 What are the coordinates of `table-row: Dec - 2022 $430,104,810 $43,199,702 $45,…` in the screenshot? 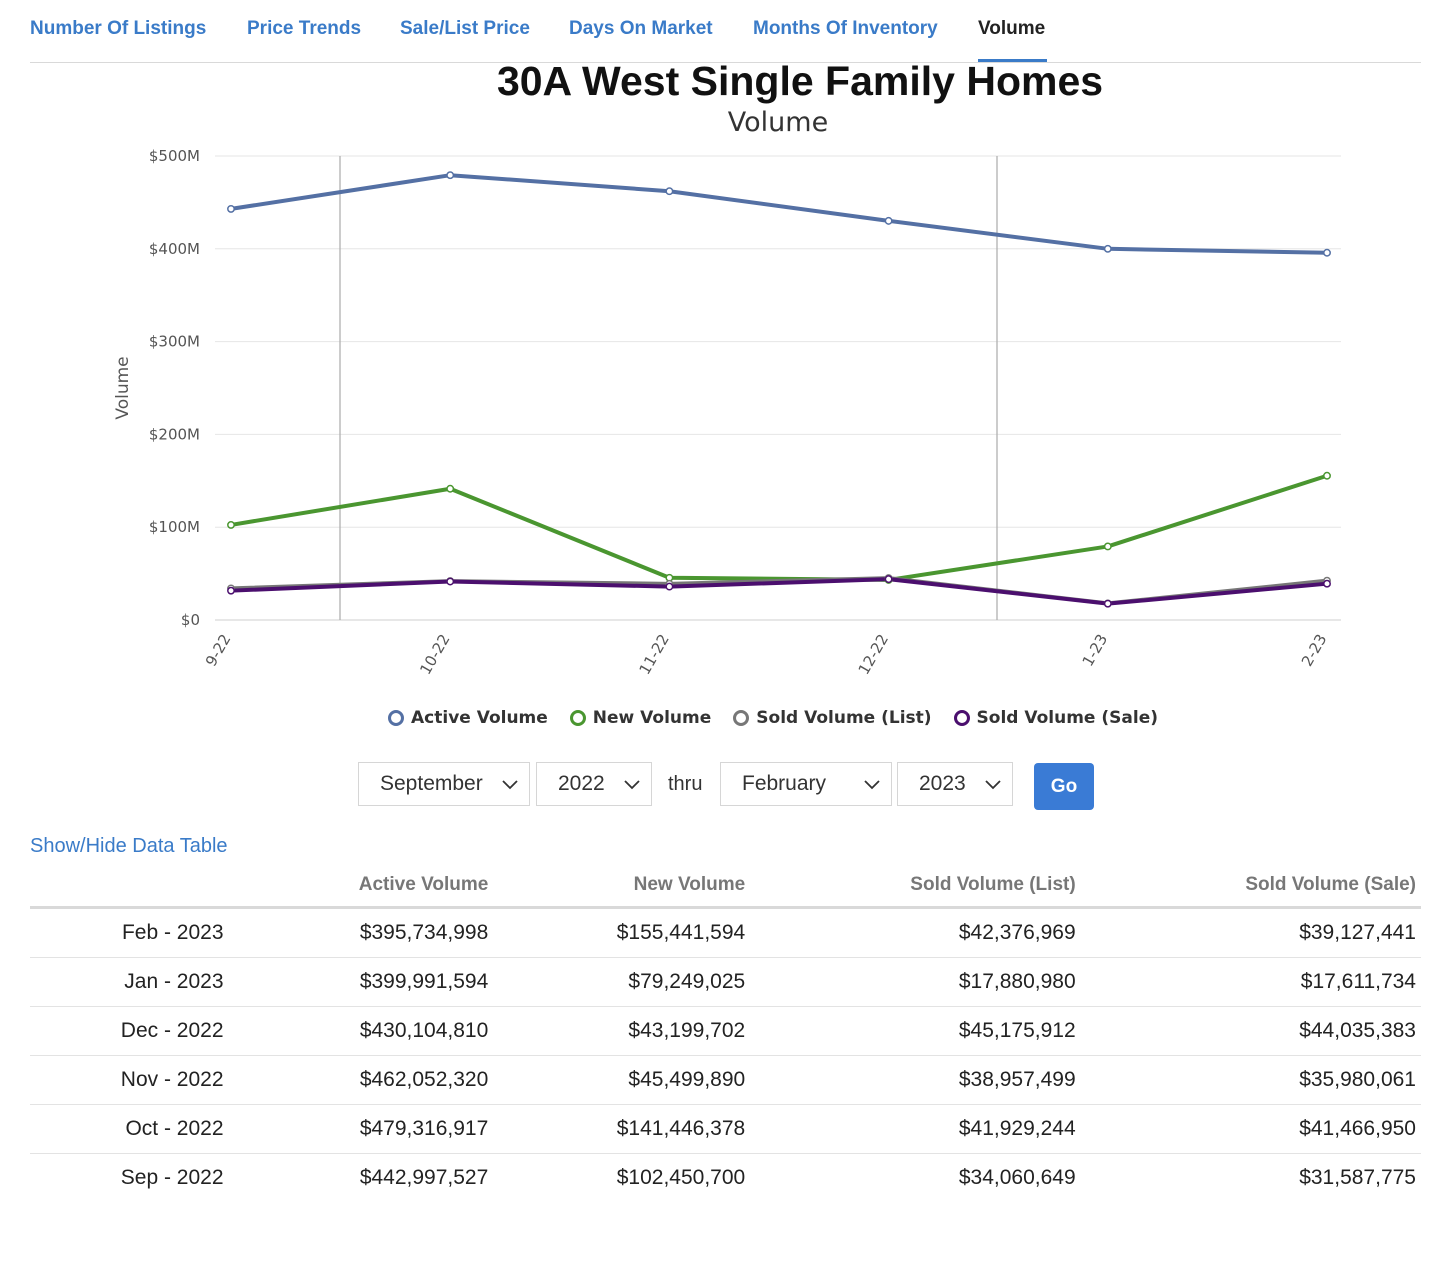 It's located at (725, 1031).